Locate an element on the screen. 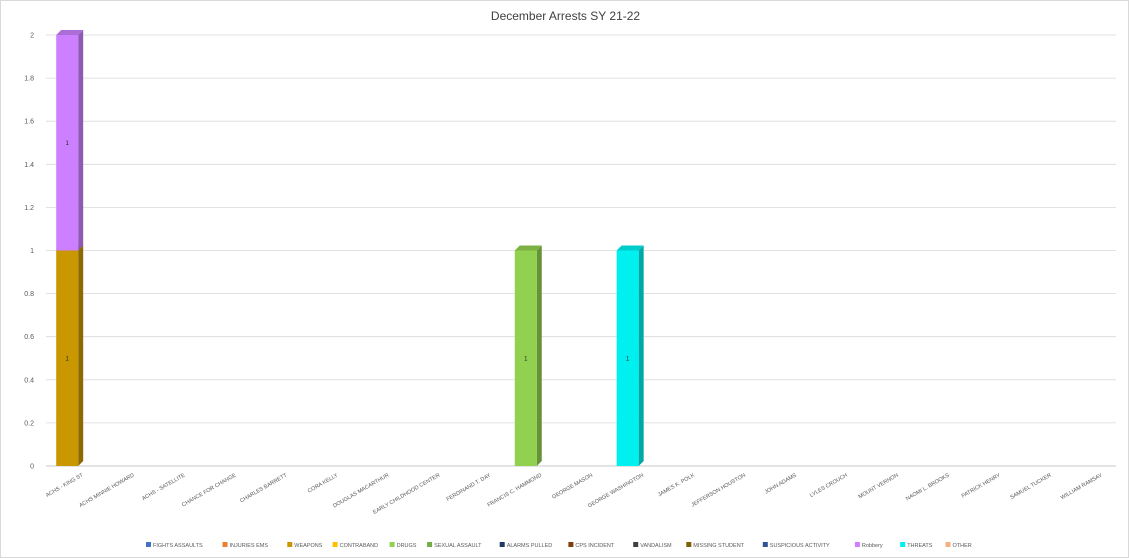 Image resolution: width=1129 pixels, height=558 pixels. x-tick-label: FRANCIS C. HAMMOND is located at coordinates (515, 491).